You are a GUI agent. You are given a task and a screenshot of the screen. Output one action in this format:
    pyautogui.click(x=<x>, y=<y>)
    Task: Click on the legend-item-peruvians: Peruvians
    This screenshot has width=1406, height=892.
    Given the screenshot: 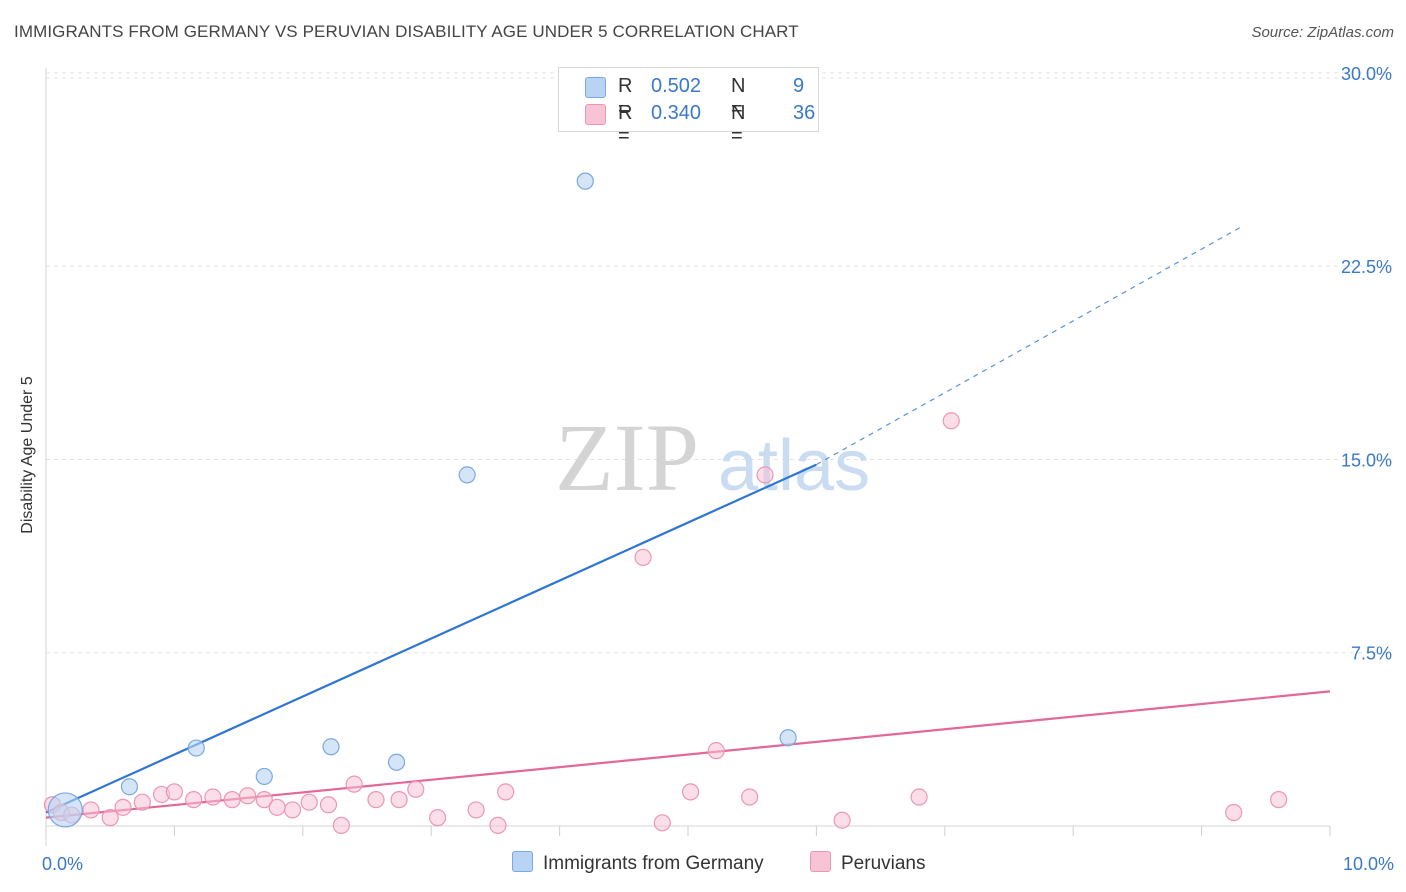 What is the action you would take?
    pyautogui.click(x=868, y=863)
    